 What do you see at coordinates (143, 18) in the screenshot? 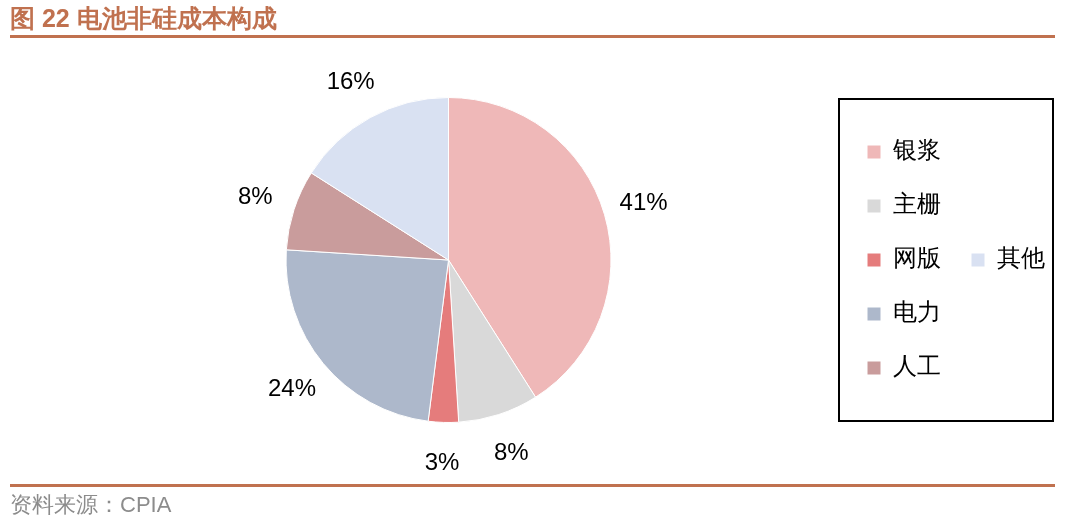
I see `chart-title: 图 22 电池非硅成本构成` at bounding box center [143, 18].